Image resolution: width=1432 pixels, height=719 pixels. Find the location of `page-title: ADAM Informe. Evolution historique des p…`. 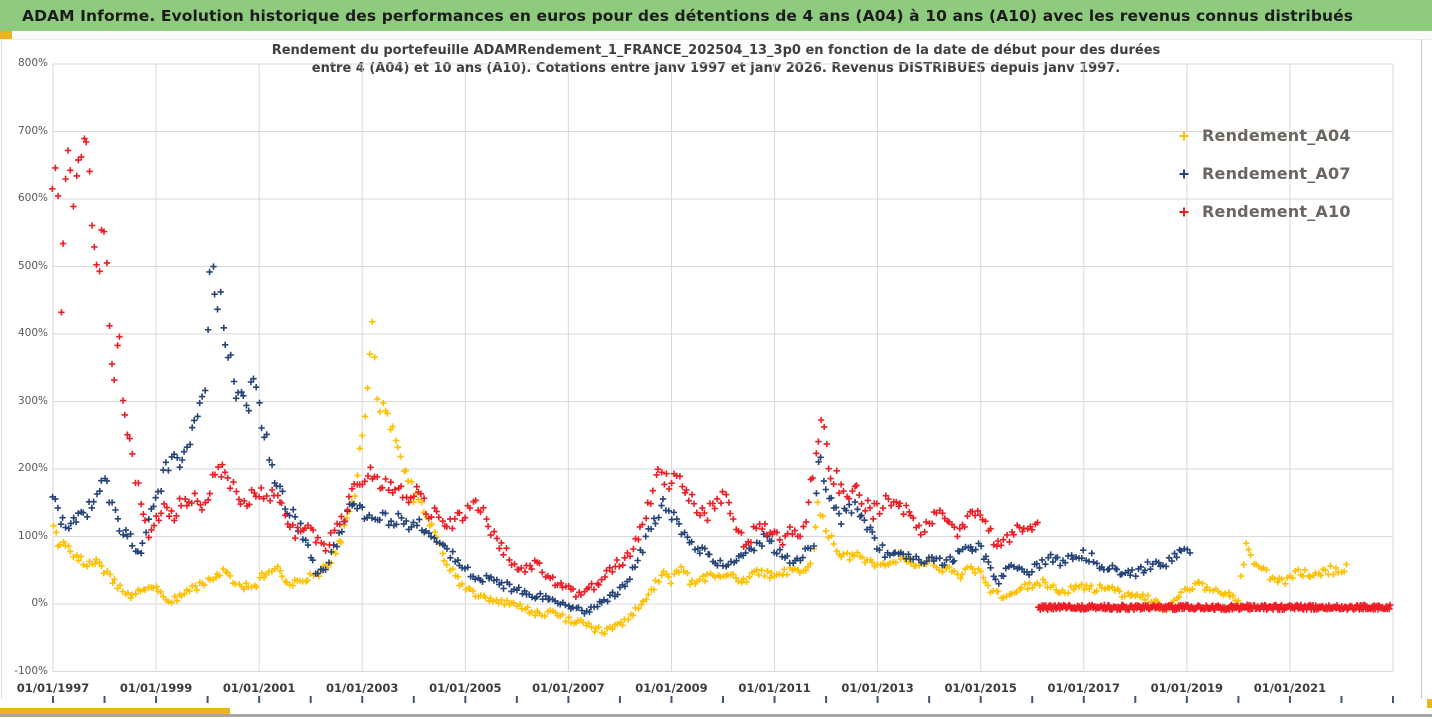

page-title: ADAM Informe. Evolution historique des p… is located at coordinates (688, 15).